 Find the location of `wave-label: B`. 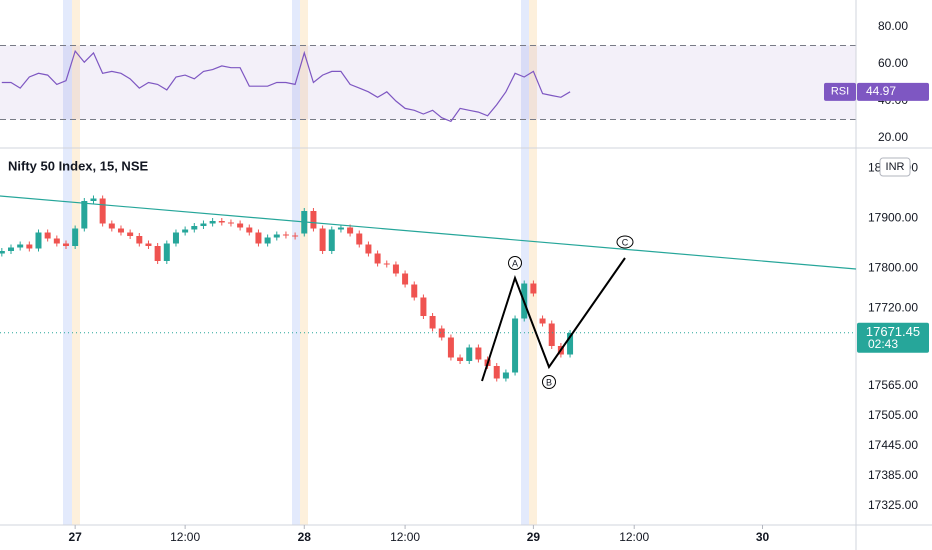

wave-label: B is located at coordinates (549, 382).